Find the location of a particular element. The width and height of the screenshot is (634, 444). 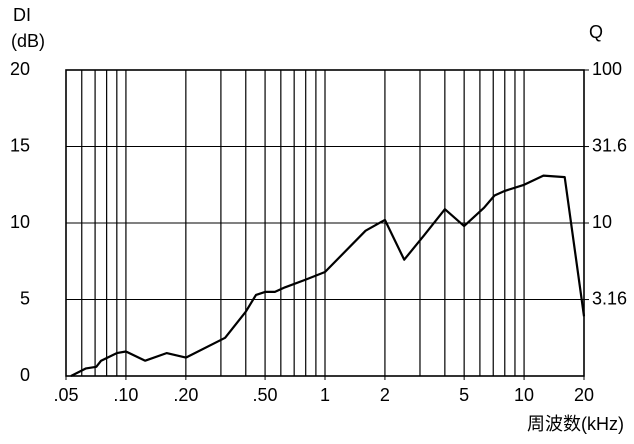

x-tick-label: .10 is located at coordinates (125, 395).